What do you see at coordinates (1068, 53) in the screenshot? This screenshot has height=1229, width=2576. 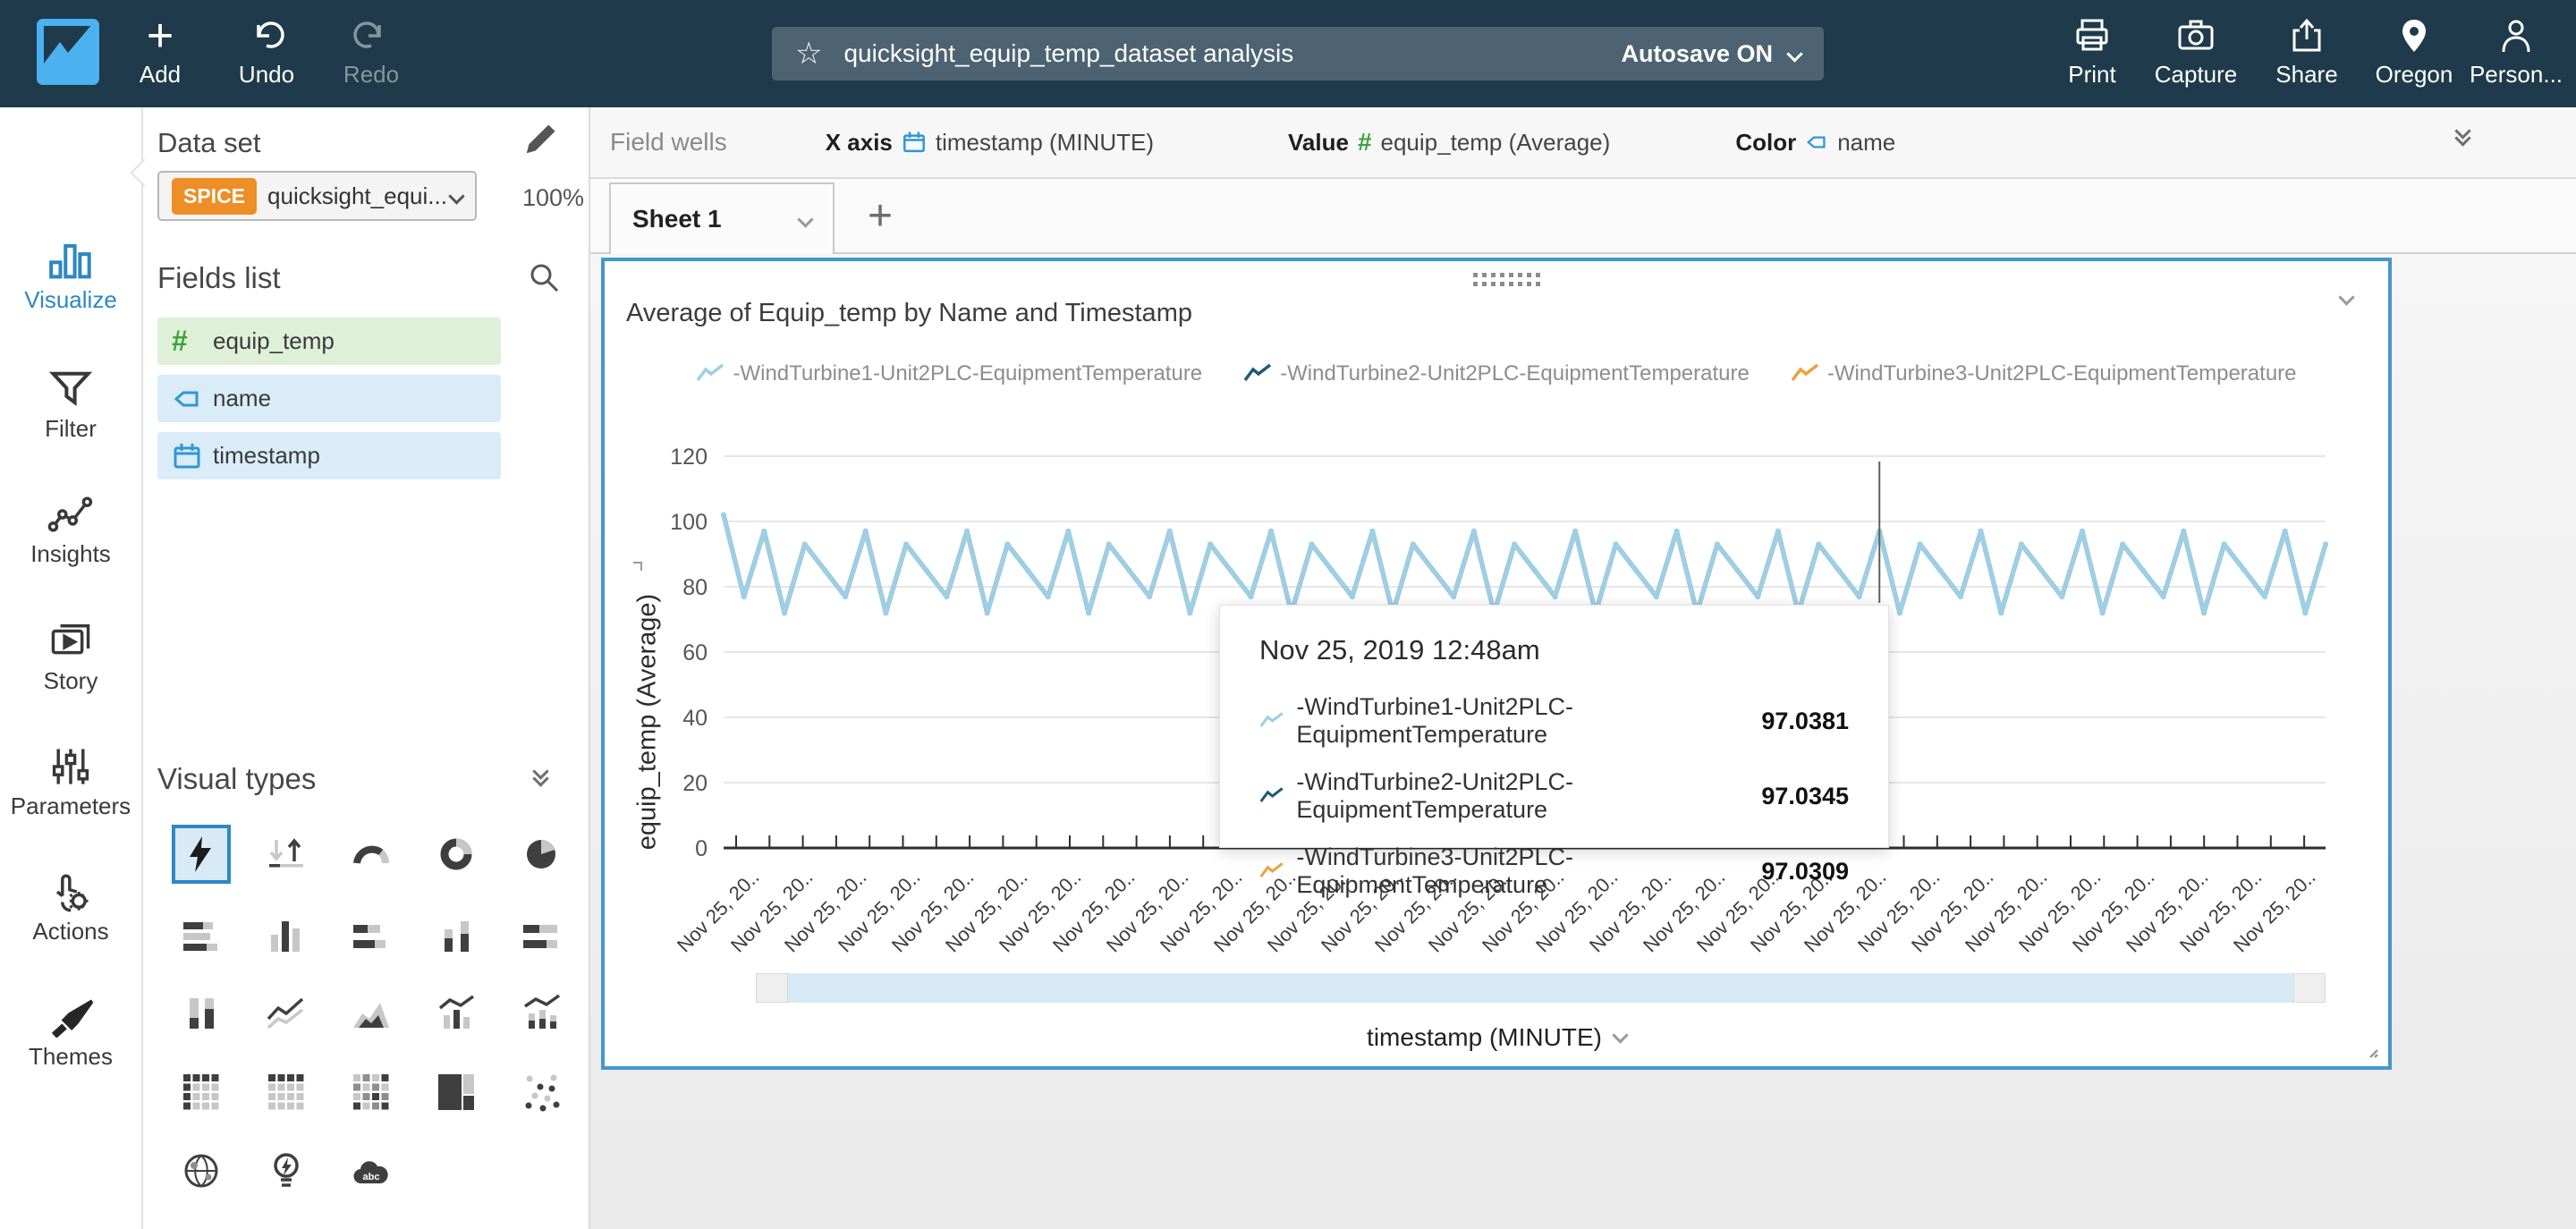 I see `analysis-title: quicksight_equip_temp_dataset analysis` at bounding box center [1068, 53].